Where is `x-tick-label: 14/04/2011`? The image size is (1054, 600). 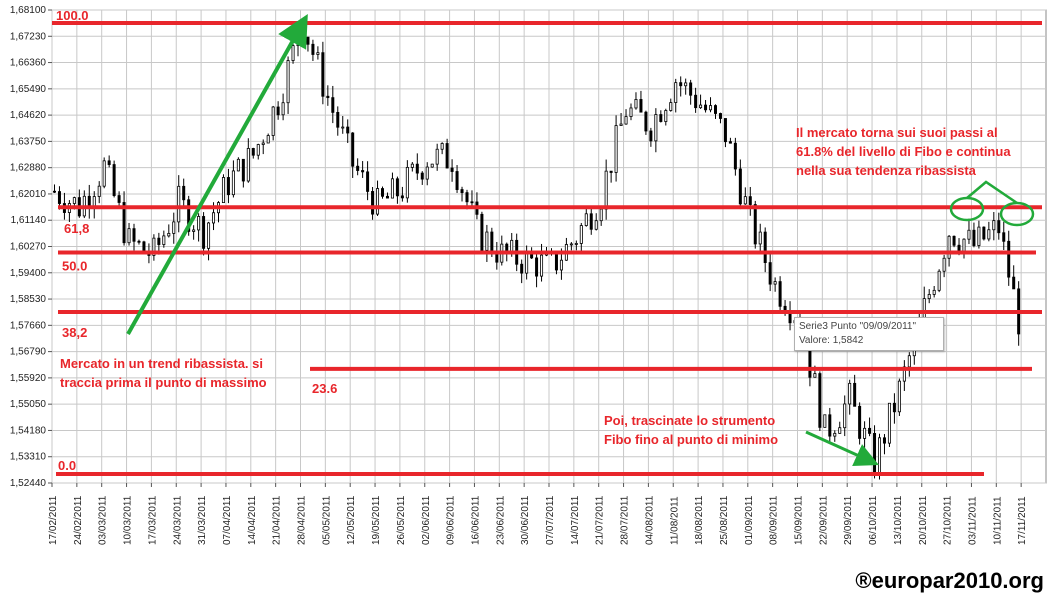
x-tick-label: 14/04/2011 is located at coordinates (252, 520).